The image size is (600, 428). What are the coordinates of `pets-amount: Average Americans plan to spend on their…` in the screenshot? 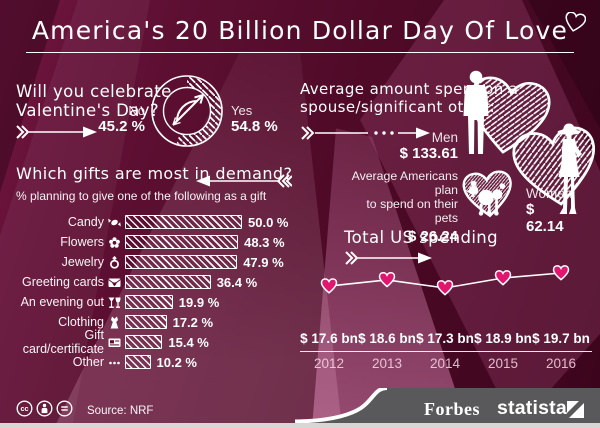 It's located at (404, 207).